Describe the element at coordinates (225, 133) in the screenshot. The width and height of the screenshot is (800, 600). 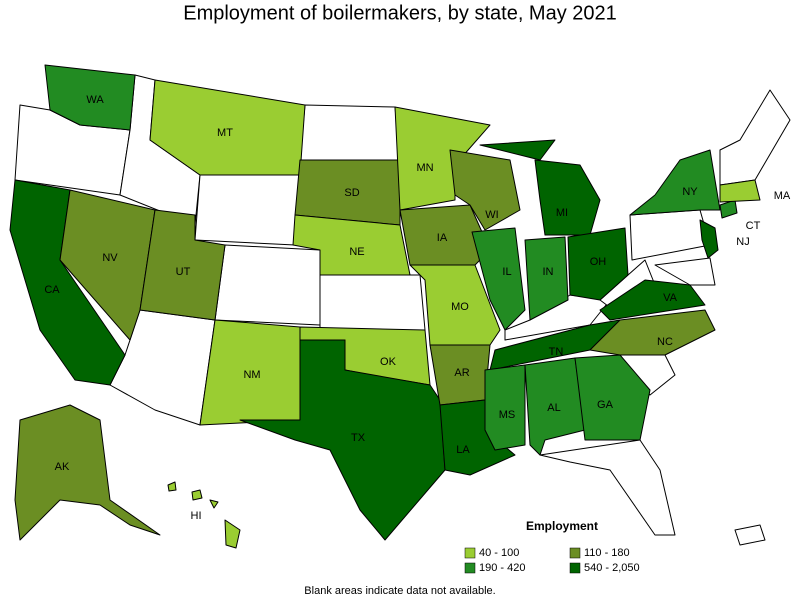
I see `state-label: MT` at that location.